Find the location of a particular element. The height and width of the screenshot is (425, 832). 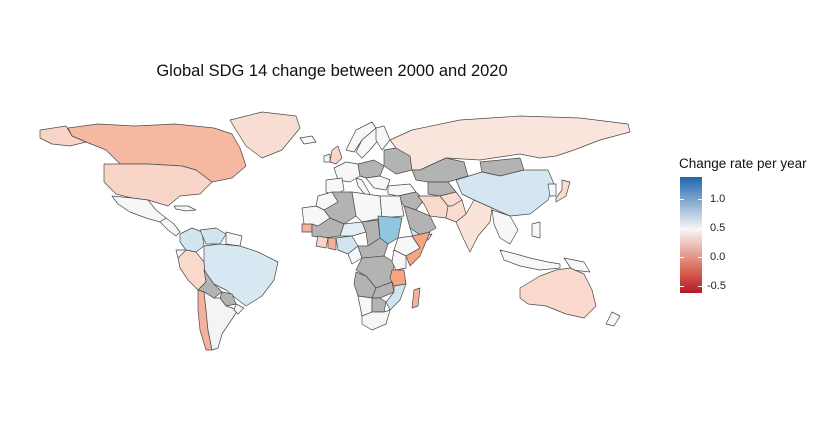

region-peru is located at coordinates (192, 270).